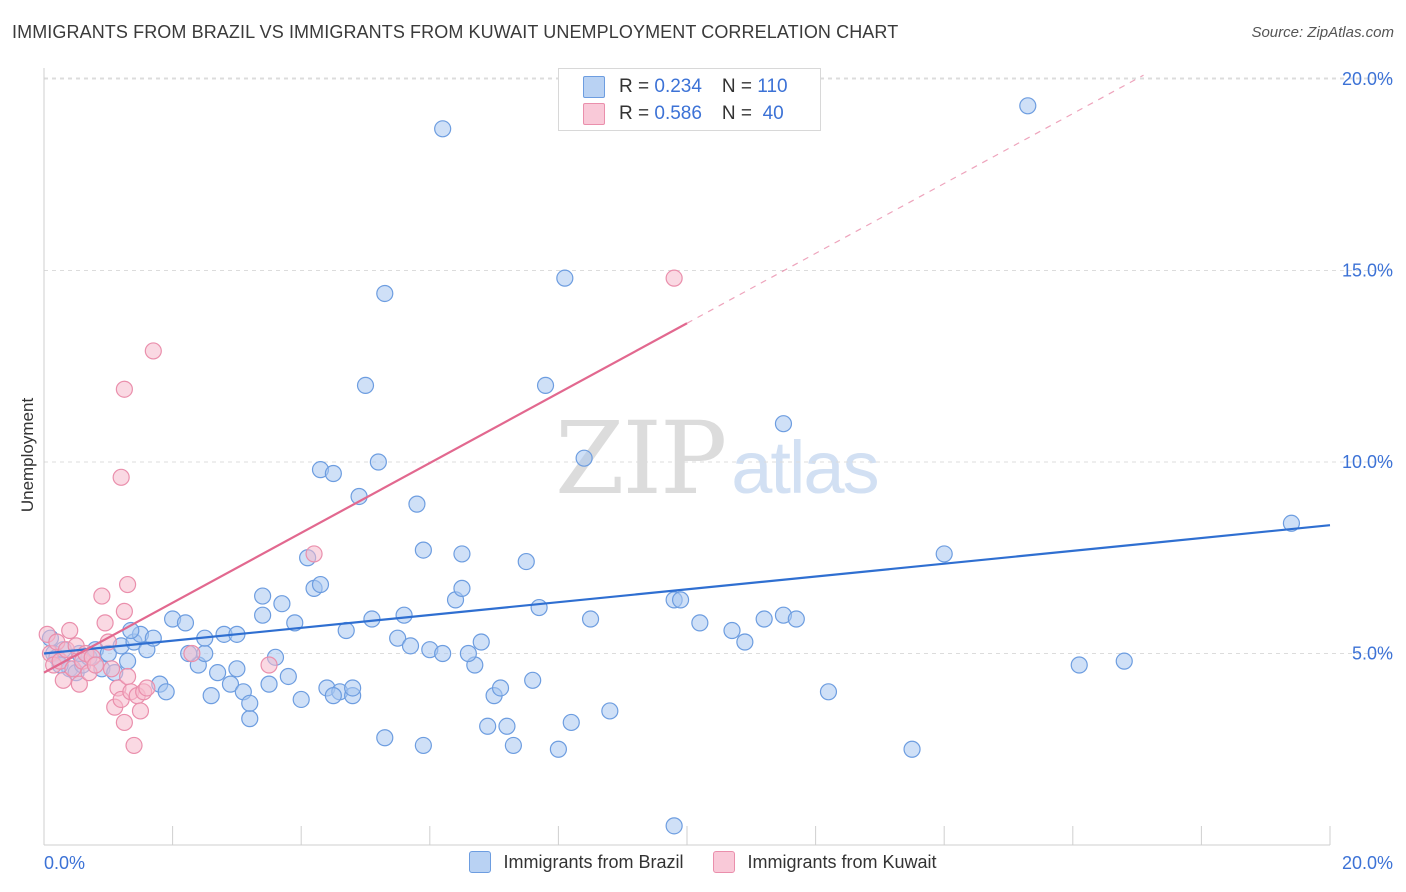 This screenshot has width=1406, height=892. I want to click on chart-source: Source: ZipAtlas.com, so click(1322, 32).